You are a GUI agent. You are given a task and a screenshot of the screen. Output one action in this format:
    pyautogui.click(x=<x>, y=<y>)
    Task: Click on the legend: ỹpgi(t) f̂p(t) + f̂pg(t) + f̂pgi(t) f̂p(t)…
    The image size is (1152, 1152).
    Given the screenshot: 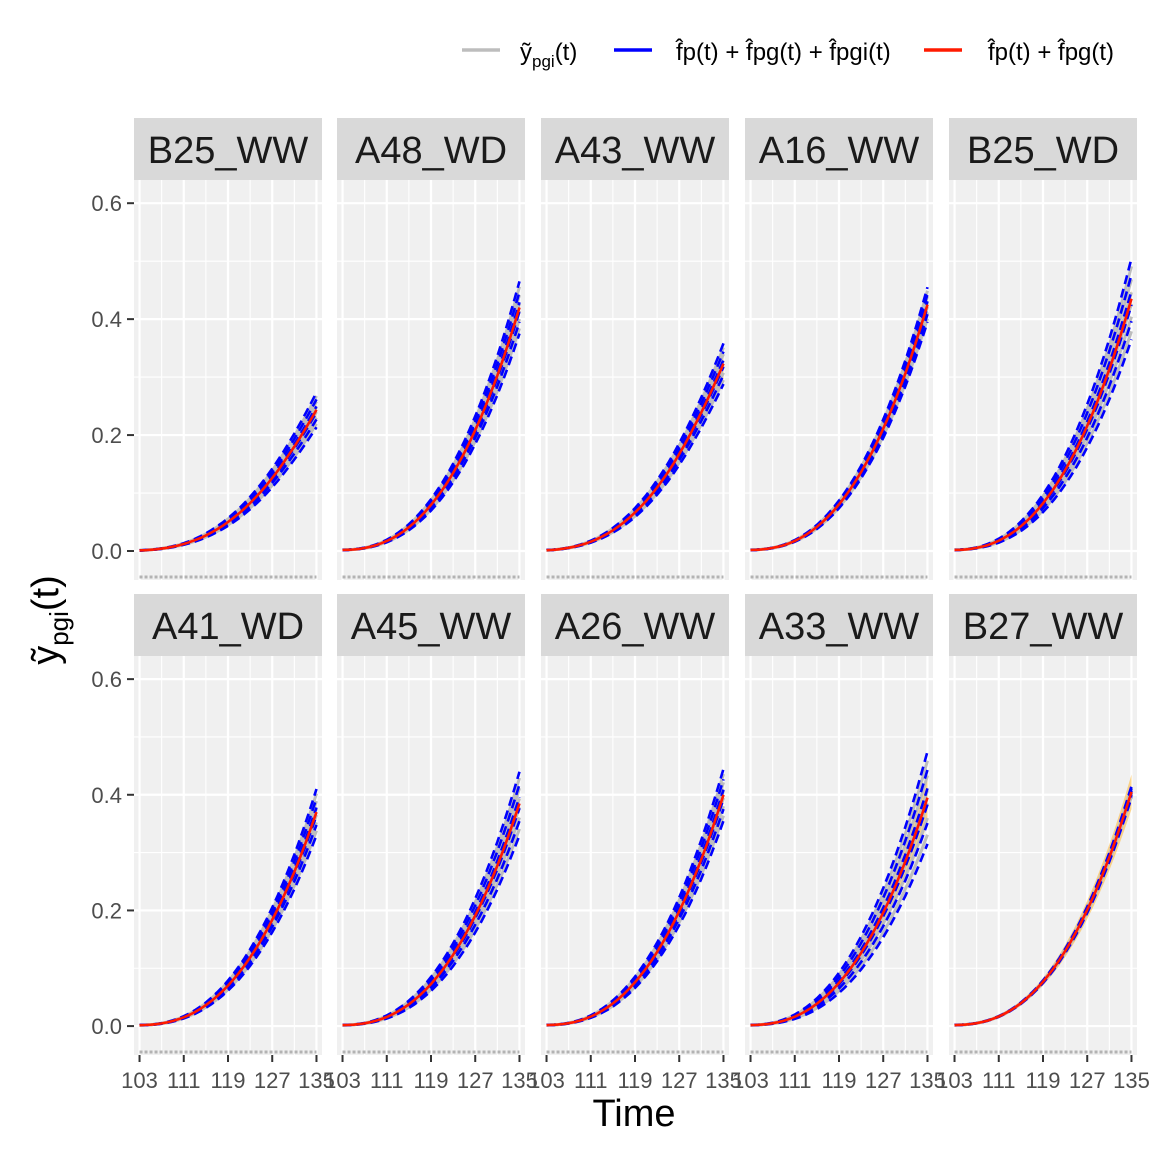 What is the action you would take?
    pyautogui.click(x=788, y=54)
    